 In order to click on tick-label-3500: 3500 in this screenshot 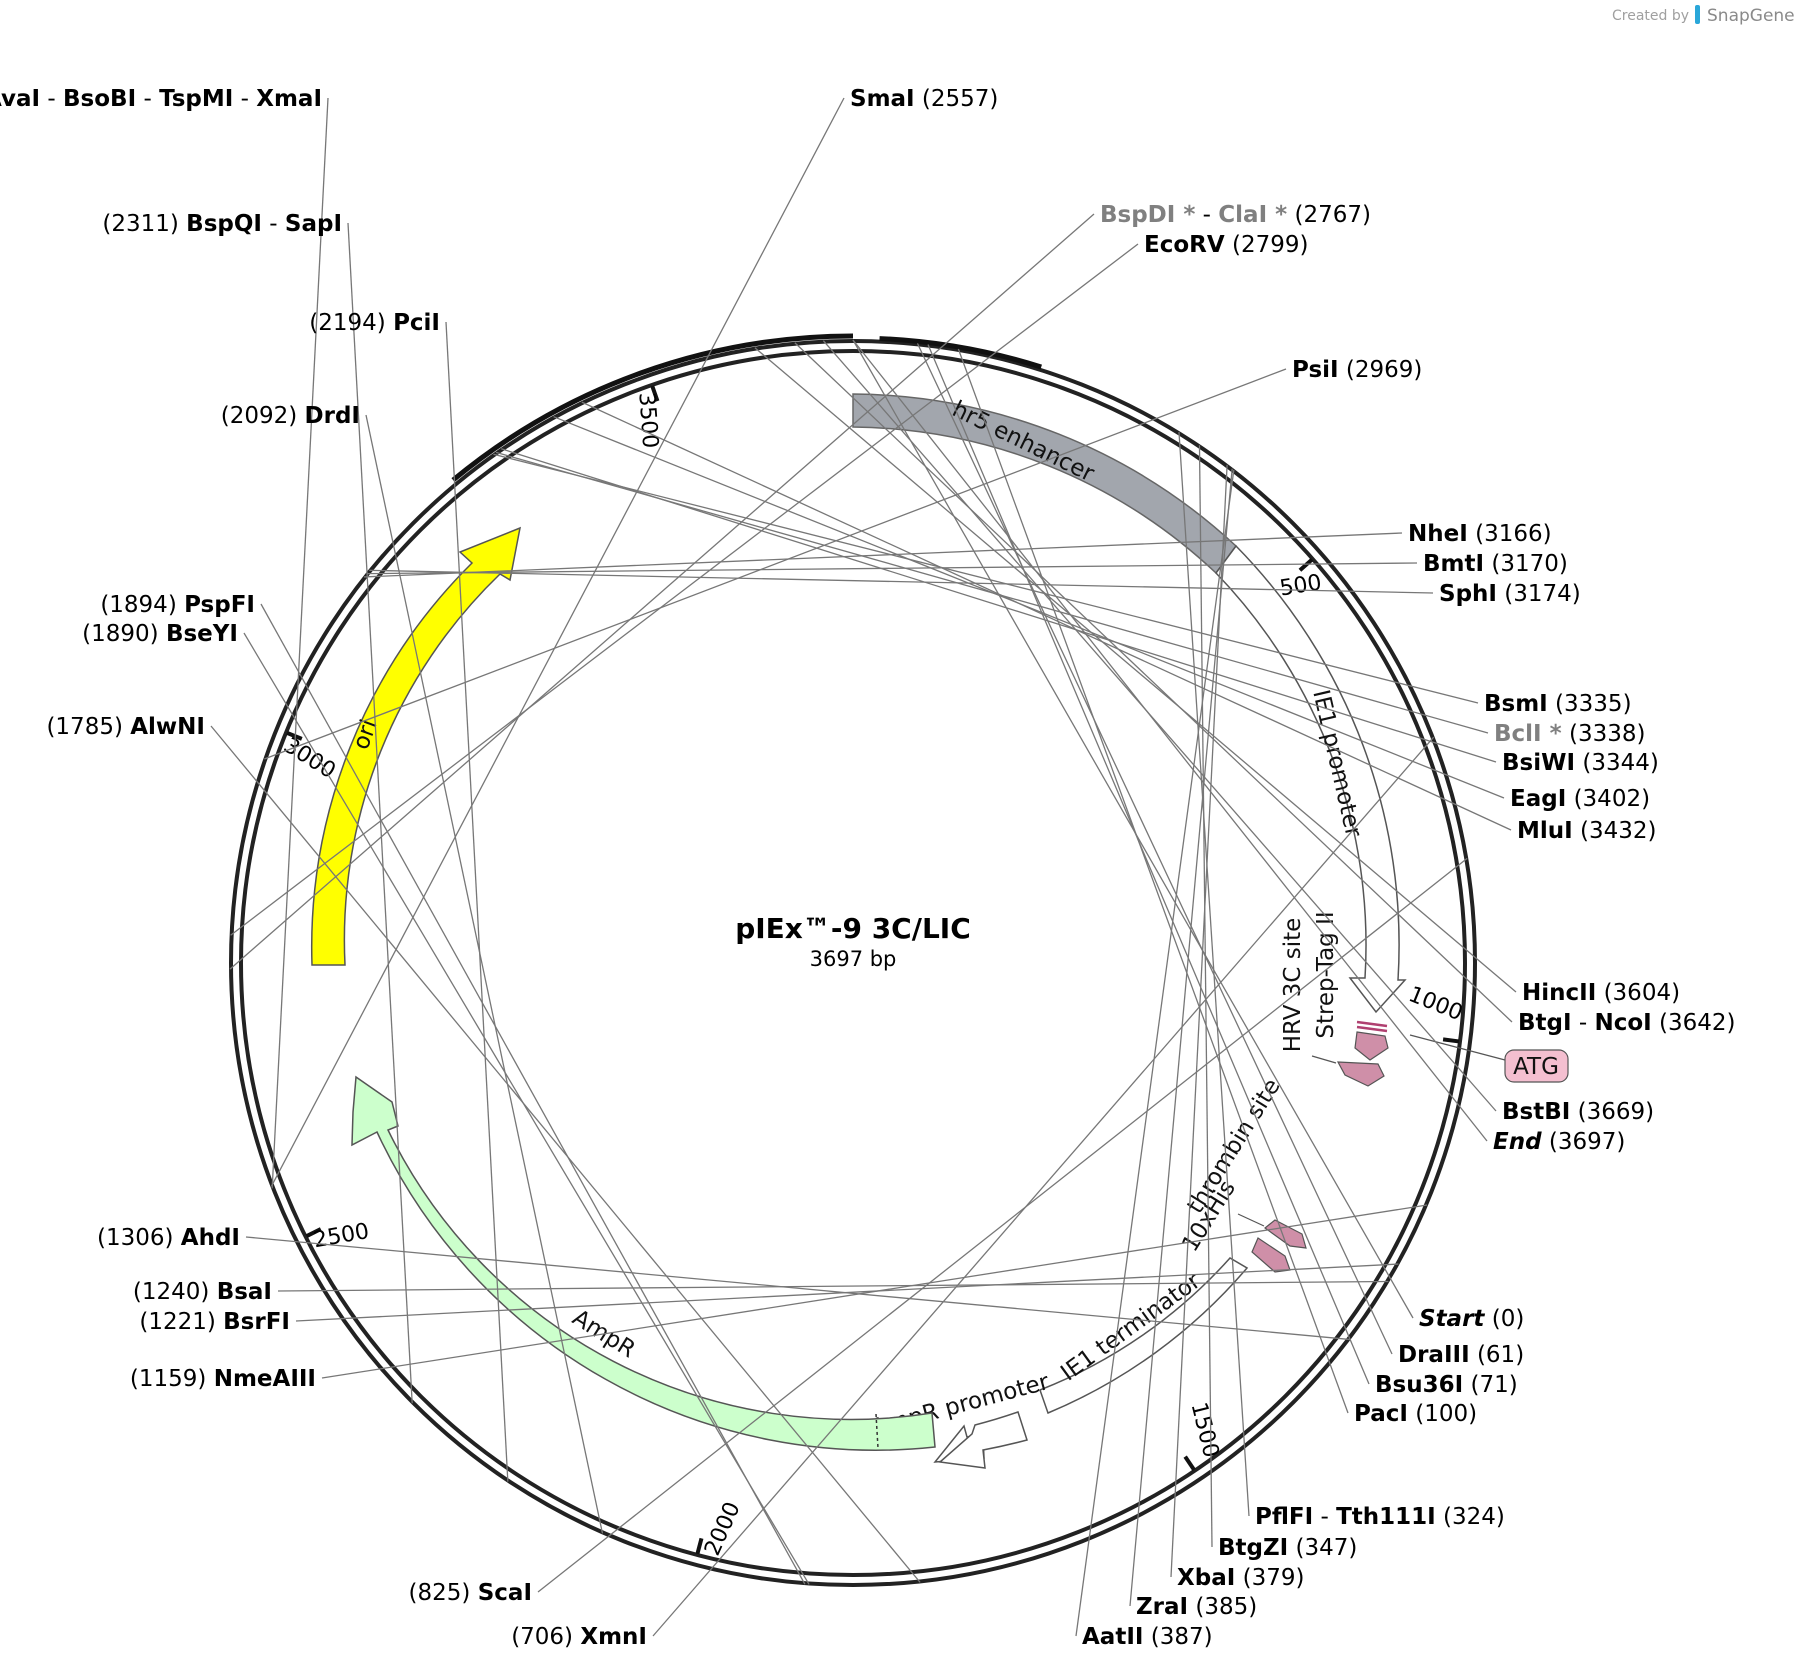, I will do `click(647, 421)`.